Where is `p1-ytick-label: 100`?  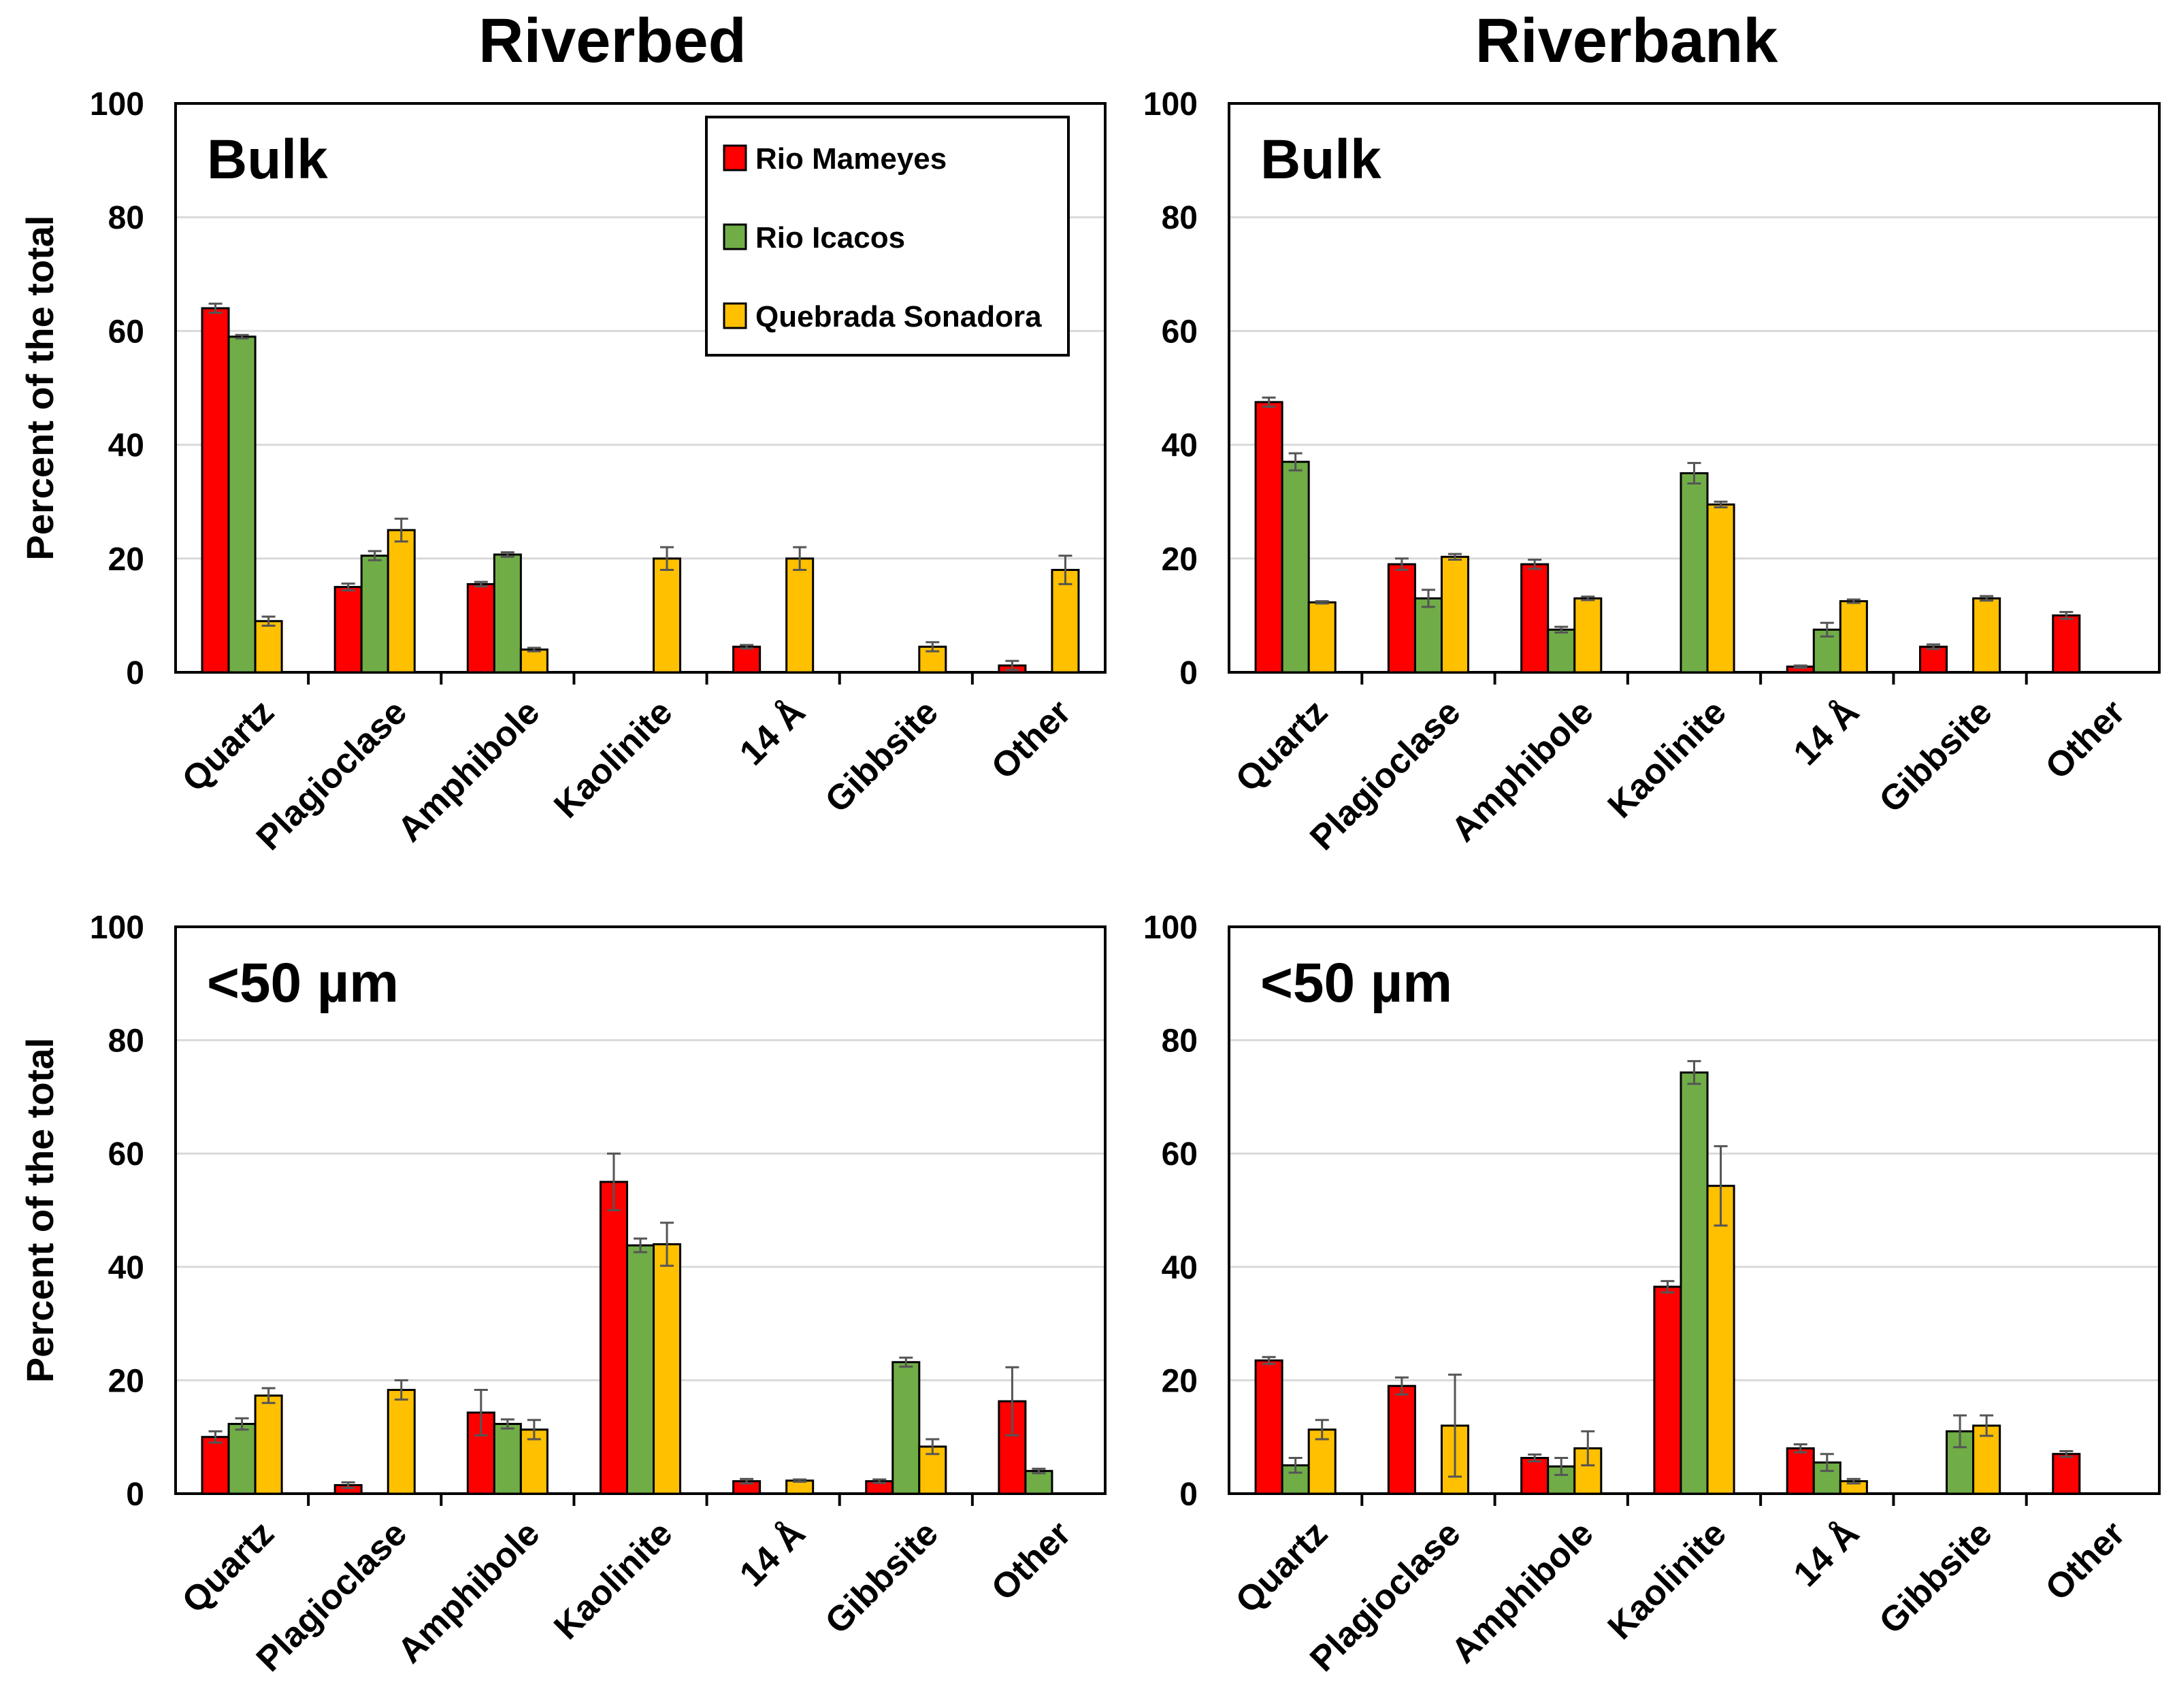
p1-ytick-label: 100 is located at coordinates (117, 104).